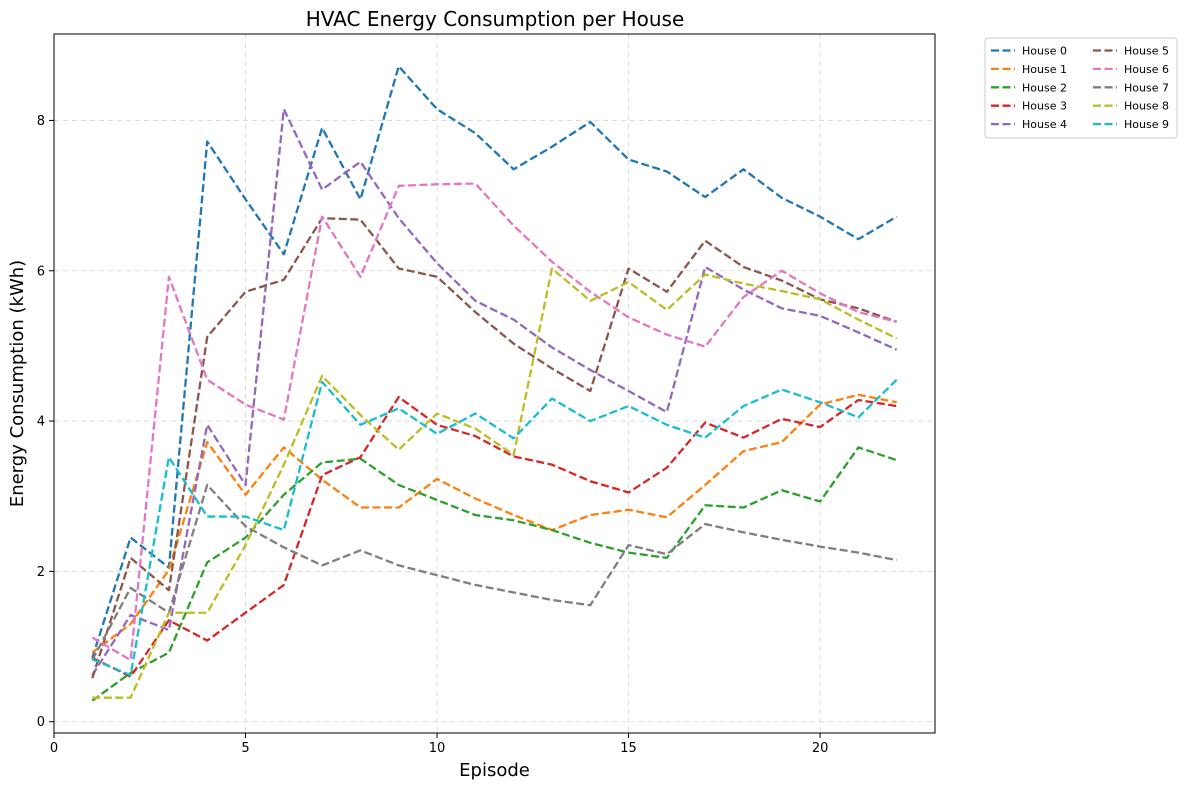 The image size is (1187, 790). Describe the element at coordinates (41, 271) in the screenshot. I see `y-tick-label: 6` at that location.